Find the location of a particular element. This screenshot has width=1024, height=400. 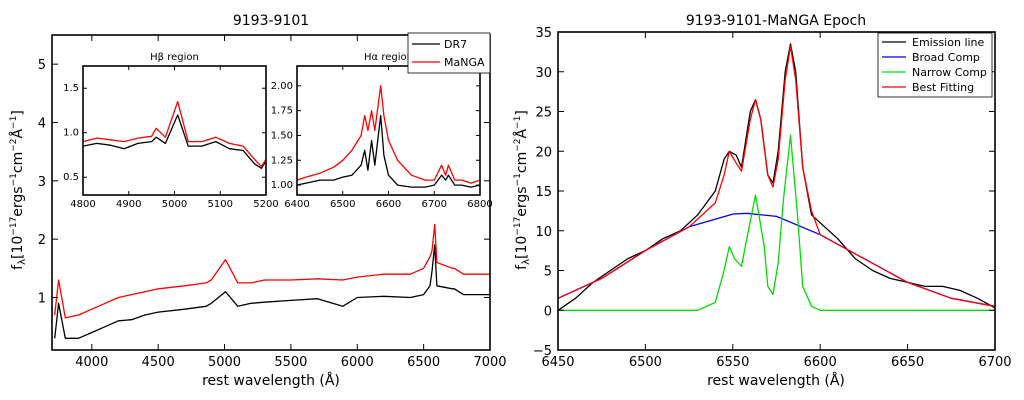

p1-xtick-label-2: 5000 is located at coordinates (174, 204).